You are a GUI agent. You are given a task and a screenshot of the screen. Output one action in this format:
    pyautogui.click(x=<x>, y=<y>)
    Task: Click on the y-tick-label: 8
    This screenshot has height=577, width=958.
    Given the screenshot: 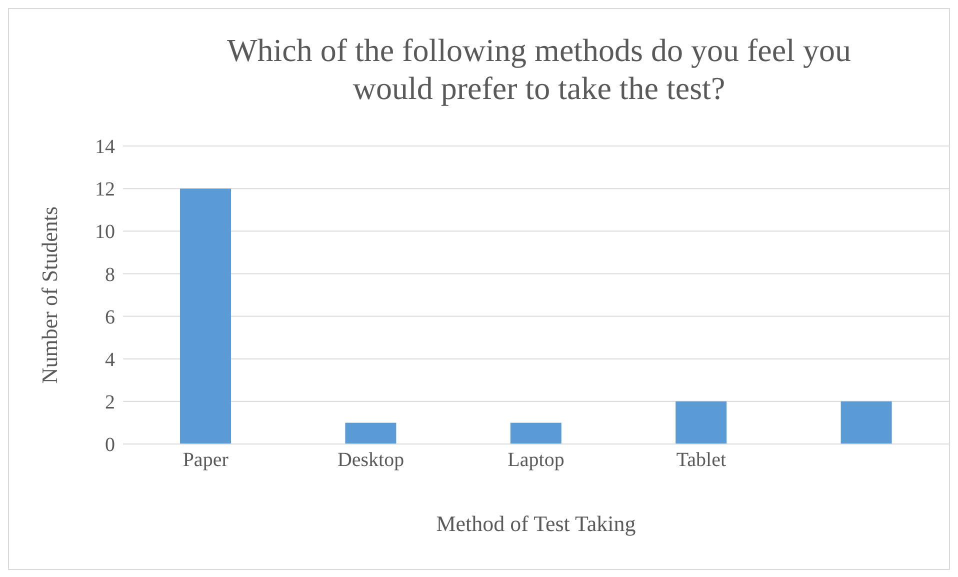 What is the action you would take?
    pyautogui.click(x=110, y=275)
    